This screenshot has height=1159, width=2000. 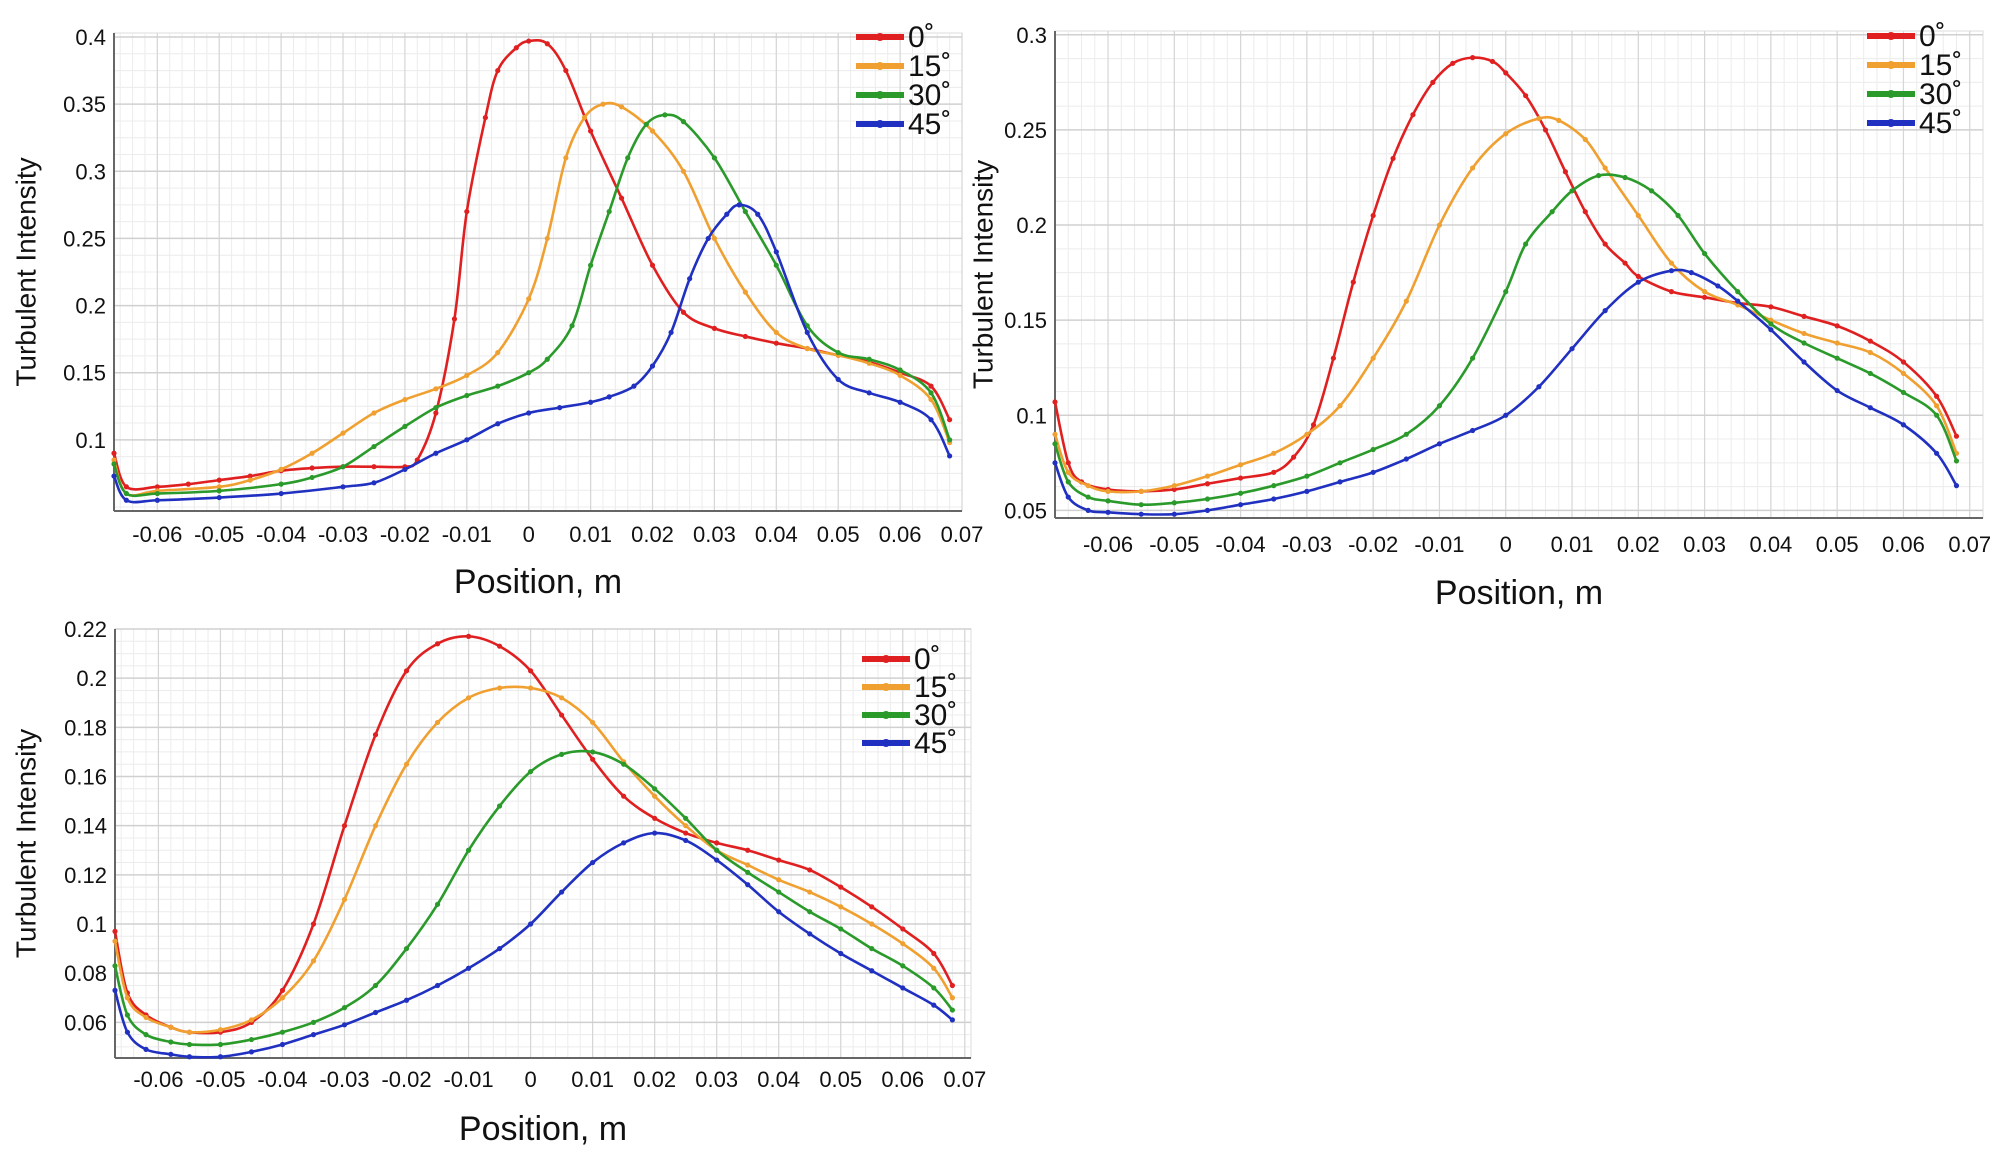 What do you see at coordinates (590, 534) in the screenshot?
I see `x-tick-label: 0.01` at bounding box center [590, 534].